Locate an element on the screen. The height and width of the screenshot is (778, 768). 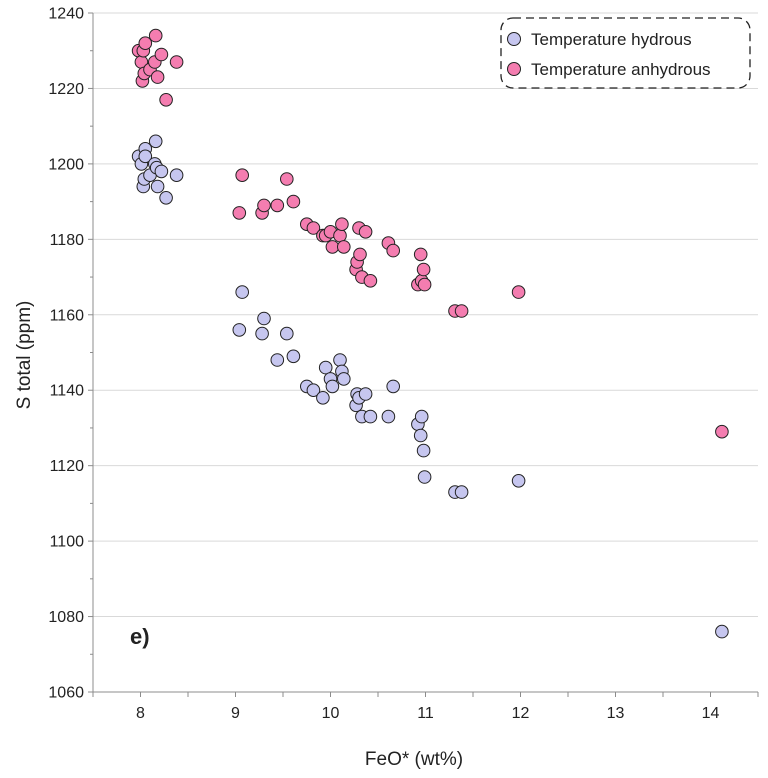
legend-frame is located at coordinates (625, 53).